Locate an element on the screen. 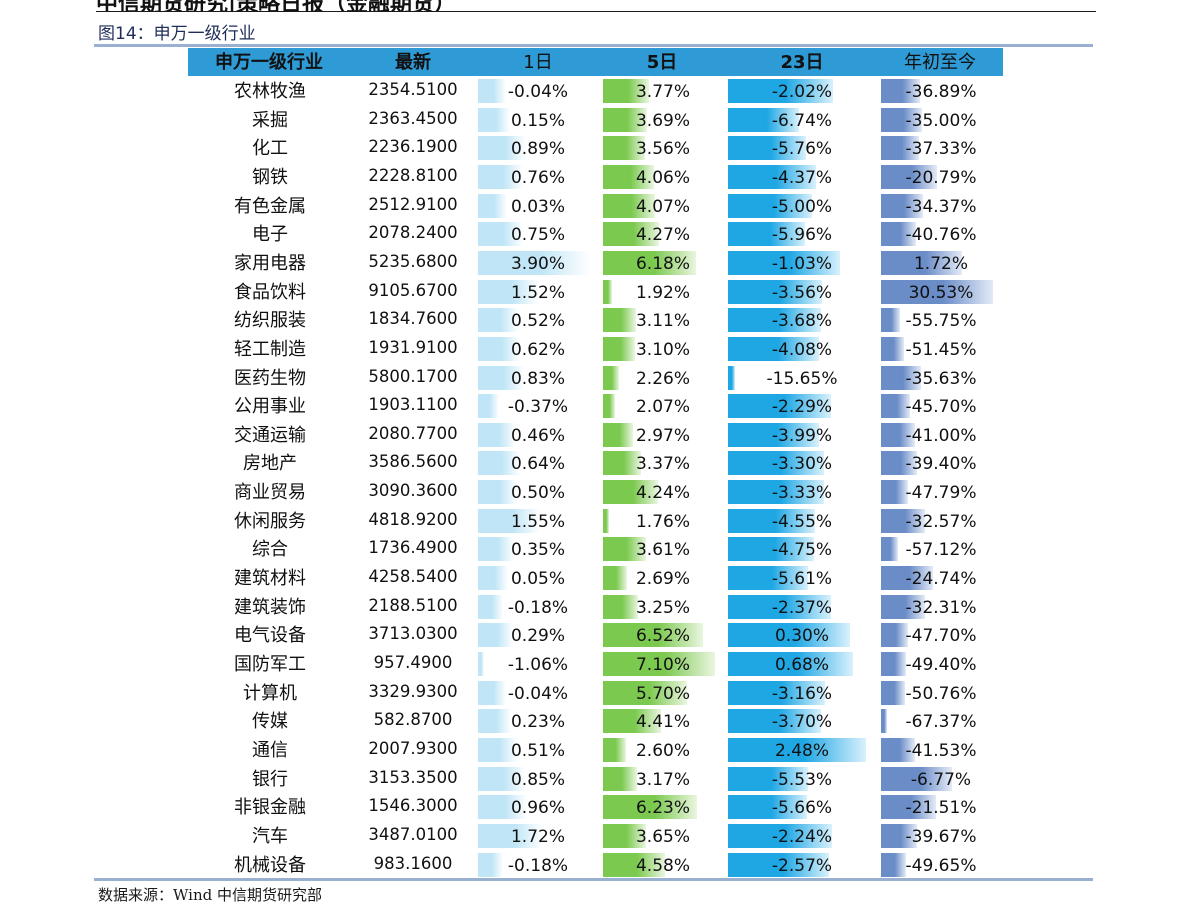  latest-value: 983.1600 is located at coordinates (413, 863).